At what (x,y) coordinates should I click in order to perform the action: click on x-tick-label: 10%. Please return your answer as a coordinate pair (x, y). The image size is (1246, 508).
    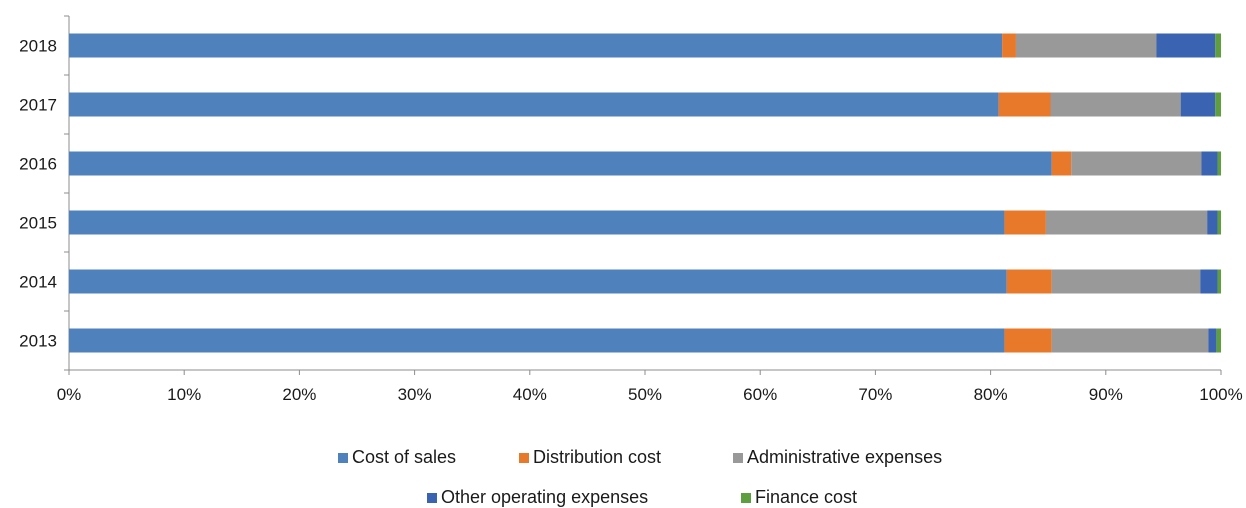
    Looking at the image, I should click on (184, 394).